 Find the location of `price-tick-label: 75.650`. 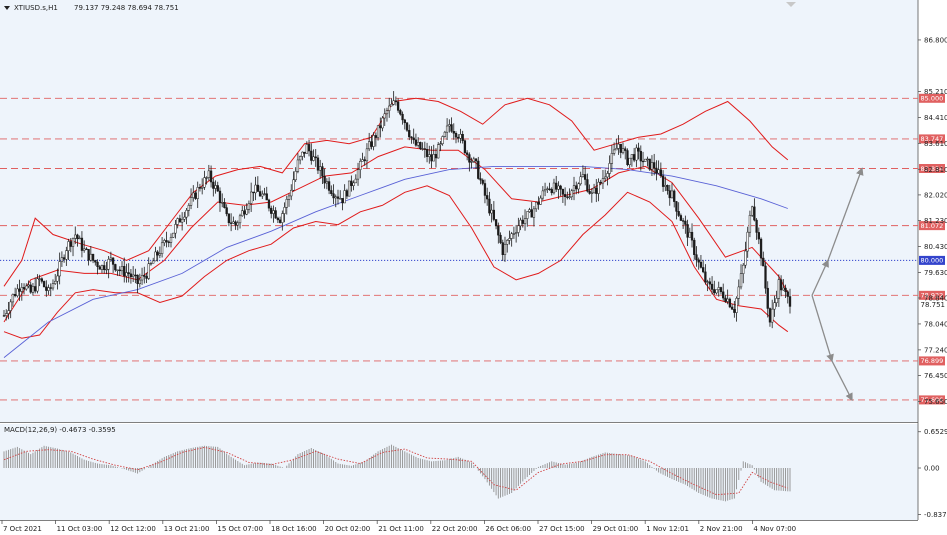

price-tick-label: 75.650 is located at coordinates (935, 402).